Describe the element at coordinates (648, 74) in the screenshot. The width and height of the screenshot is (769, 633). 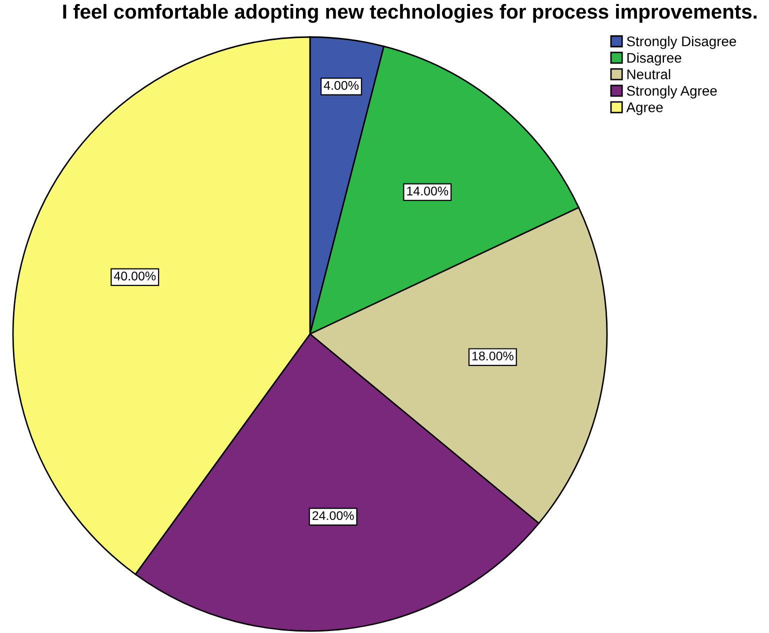
I see `legend-label: Neutral` at that location.